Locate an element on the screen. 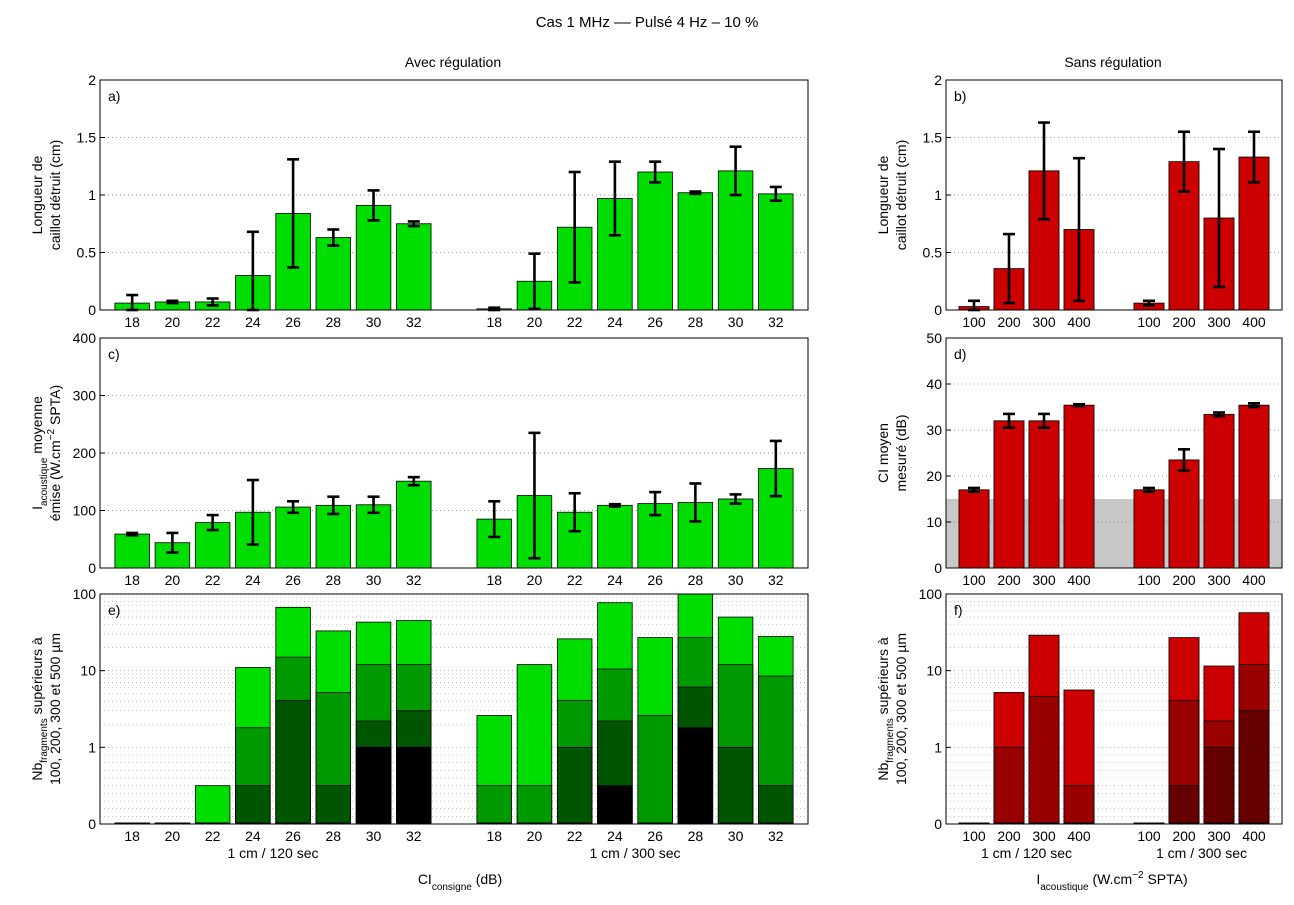  x-tick-label: 32 is located at coordinates (776, 580).